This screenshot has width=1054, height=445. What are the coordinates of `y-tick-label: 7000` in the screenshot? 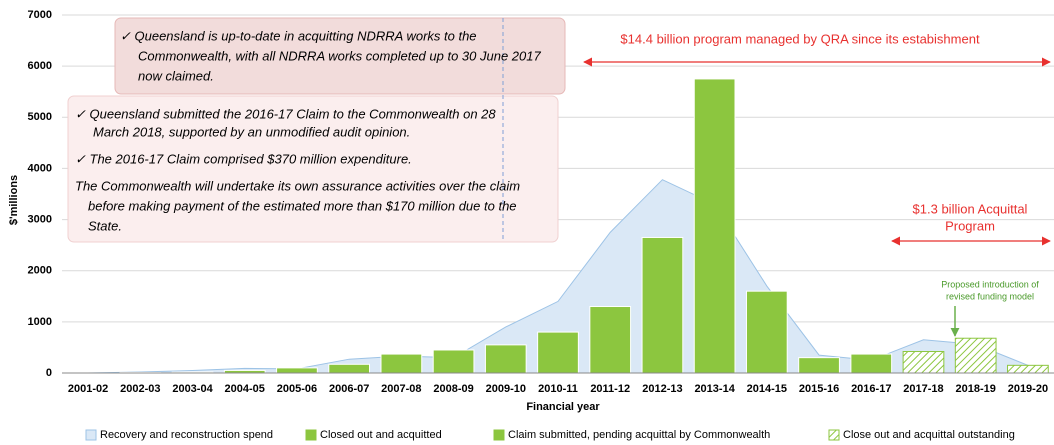 It's located at (40, 15).